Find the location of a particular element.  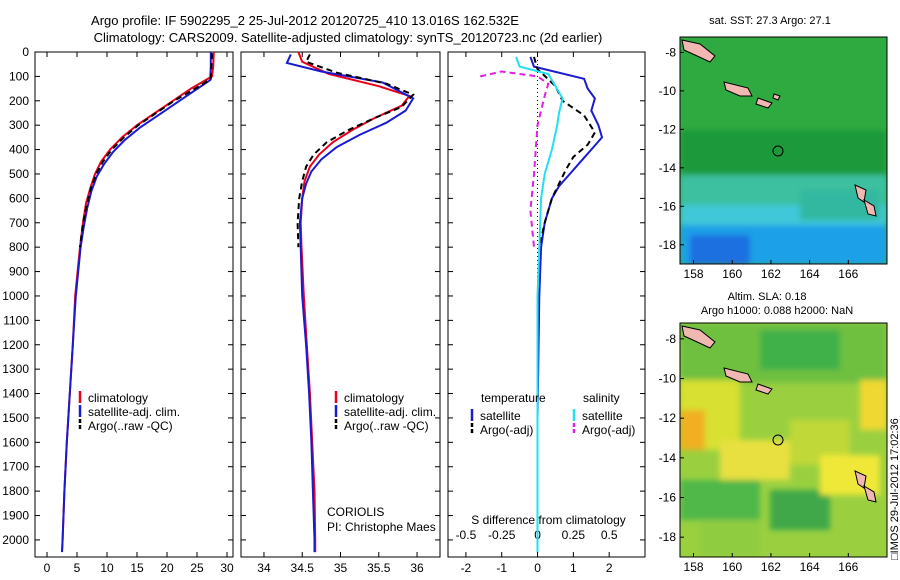

y-tick-label: 1900 is located at coordinates (15, 516).